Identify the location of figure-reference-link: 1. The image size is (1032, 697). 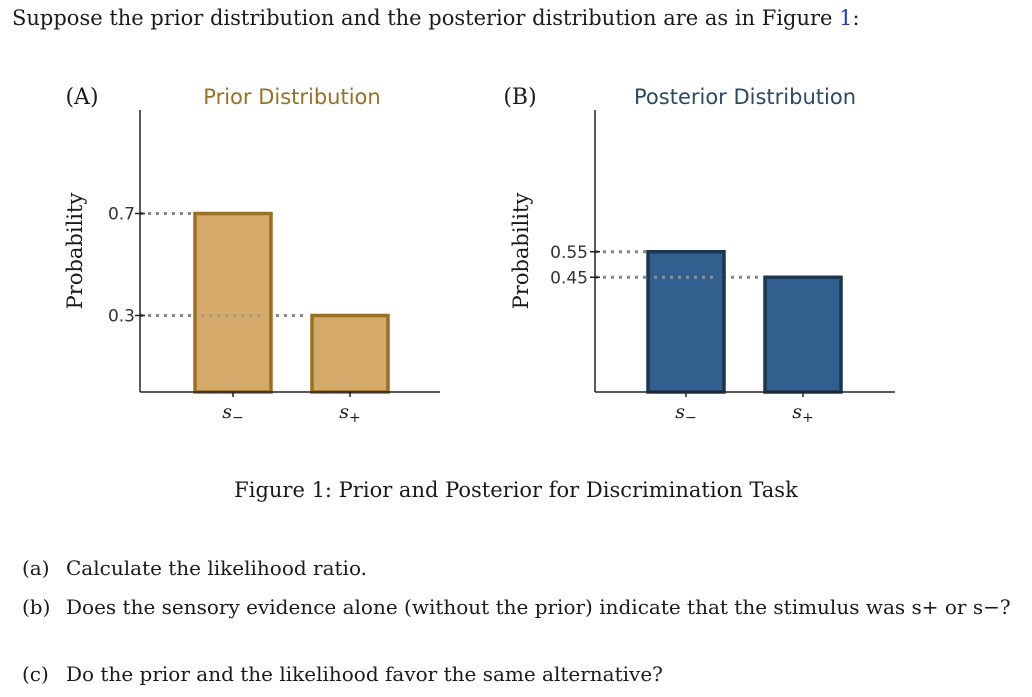
(846, 18).